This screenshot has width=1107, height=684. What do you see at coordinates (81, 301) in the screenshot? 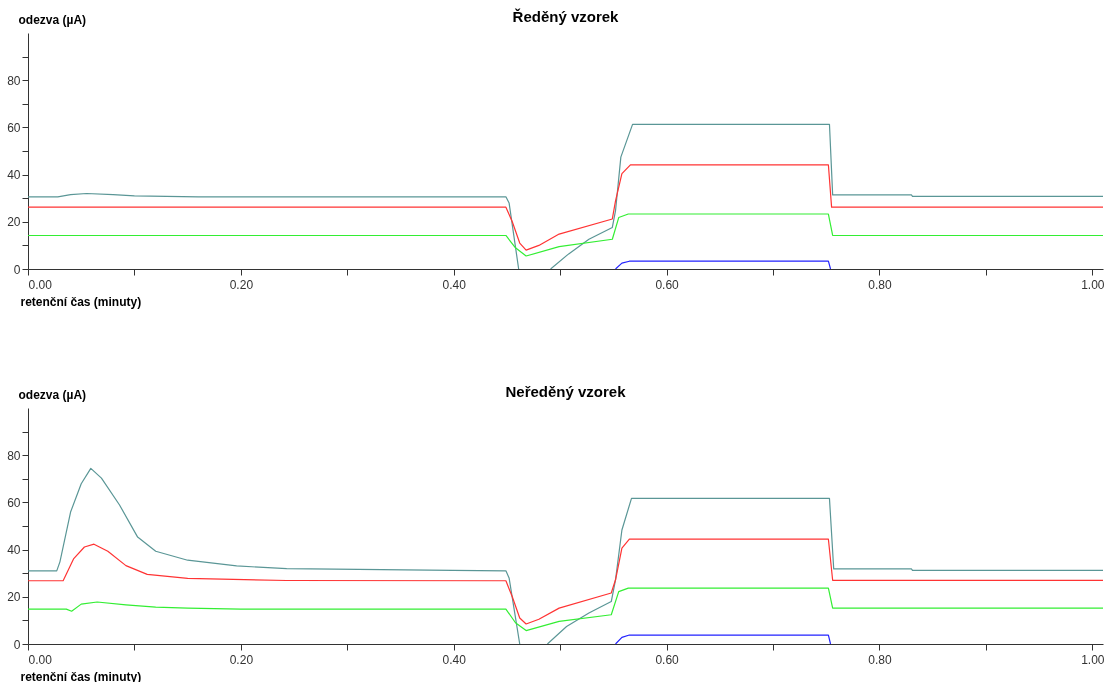
I see `x-axis-title: retenční čas (minuty)` at bounding box center [81, 301].